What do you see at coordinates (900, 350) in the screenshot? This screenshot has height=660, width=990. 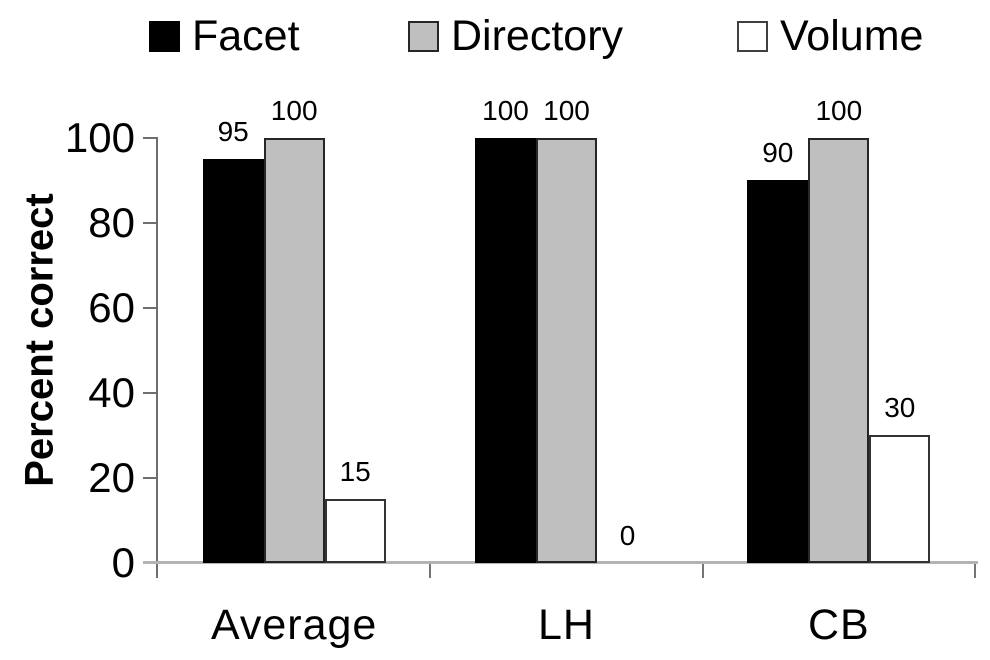 I see `bar-cell-volume: 30` at bounding box center [900, 350].